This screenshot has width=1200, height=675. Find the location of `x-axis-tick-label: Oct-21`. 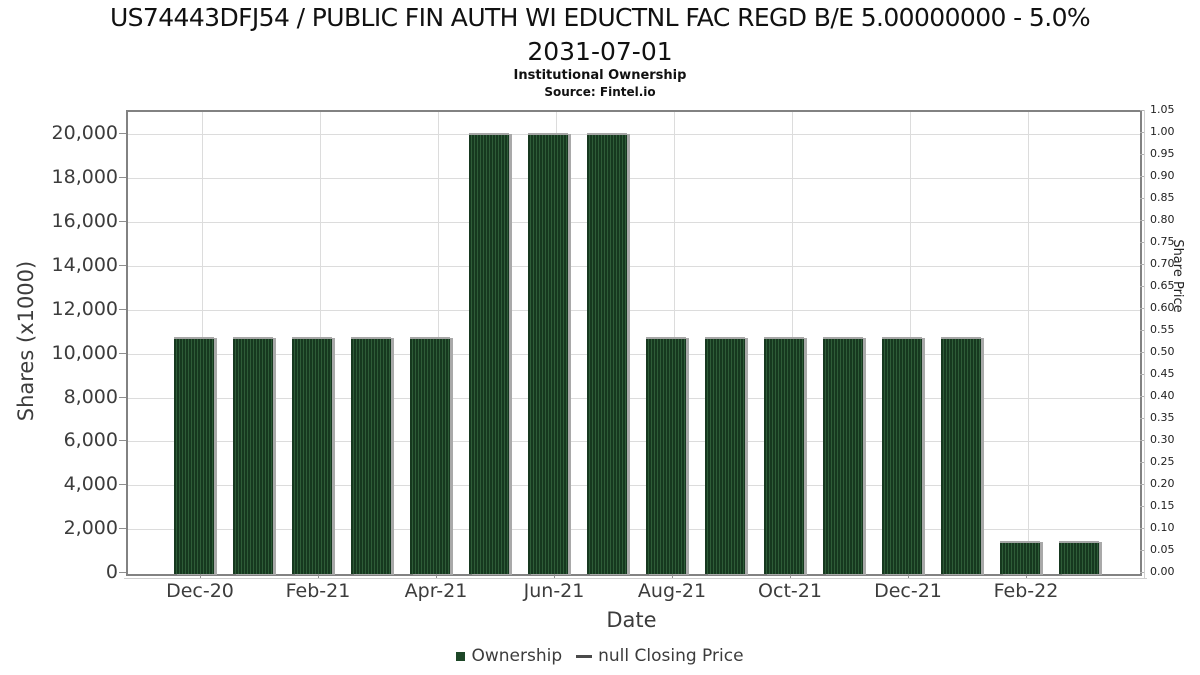

x-axis-tick-label: Oct-21 is located at coordinates (790, 591).